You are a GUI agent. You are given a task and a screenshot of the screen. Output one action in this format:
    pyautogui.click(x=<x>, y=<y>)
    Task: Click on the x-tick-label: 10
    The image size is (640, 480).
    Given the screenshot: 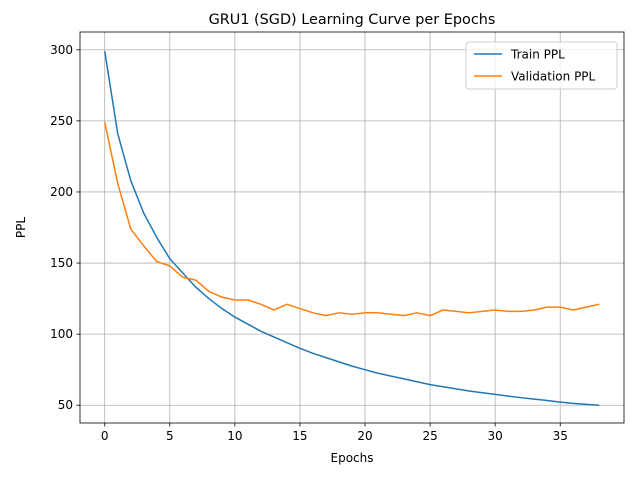 What is the action you would take?
    pyautogui.click(x=234, y=436)
    